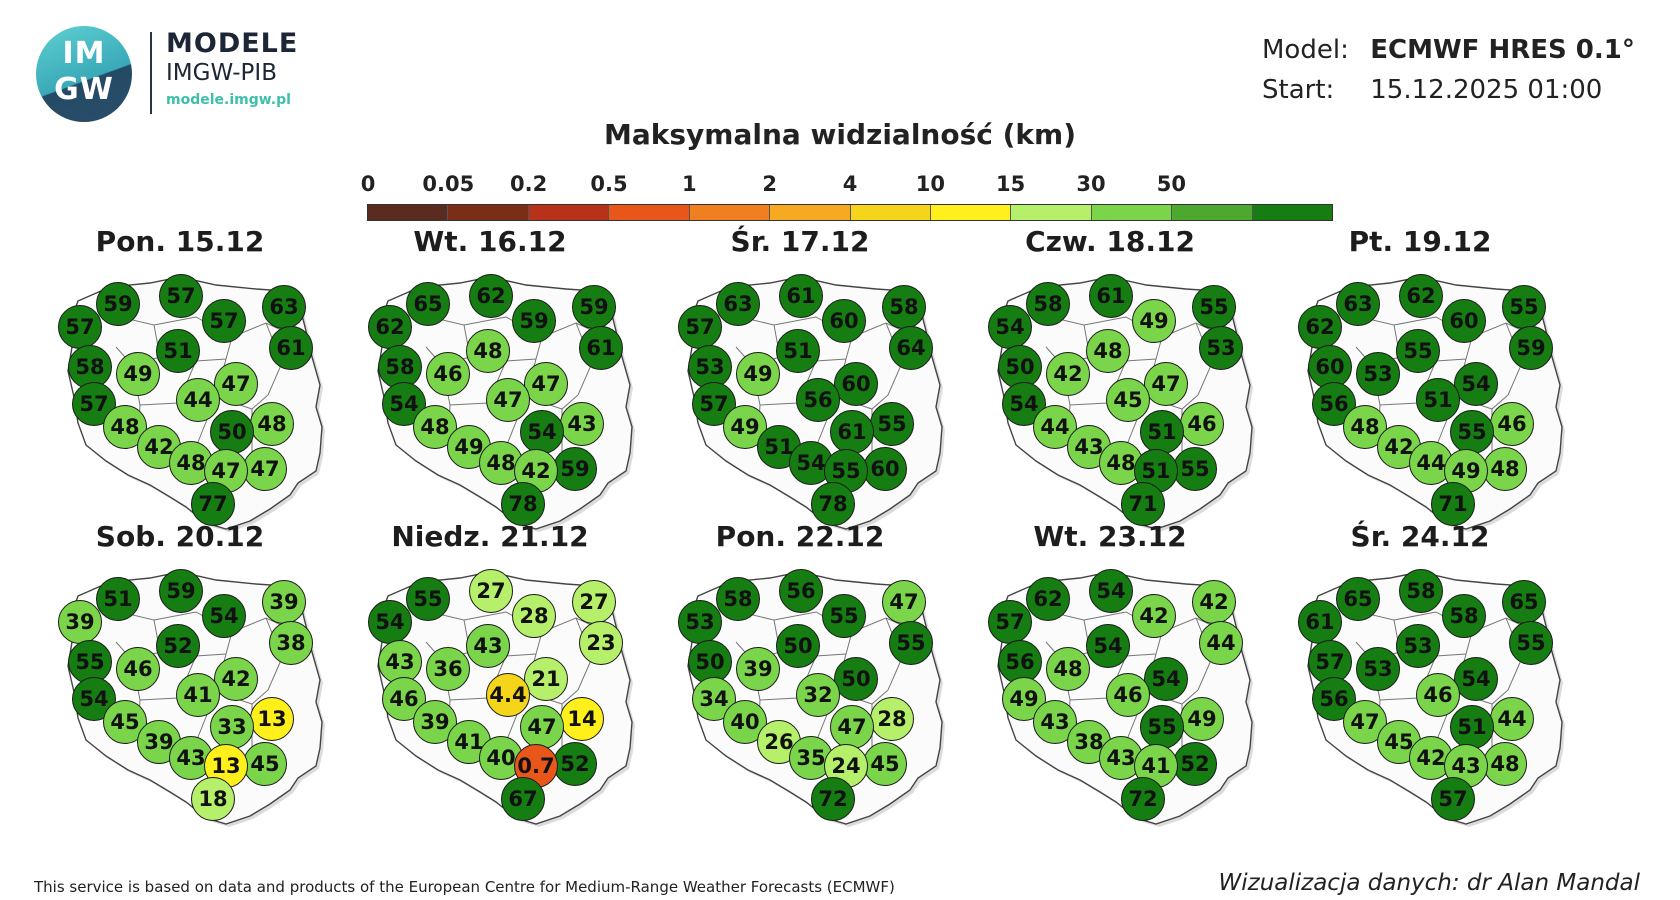 Image resolution: width=1680 pixels, height=900 pixels. I want to click on map-title: Maksymalna widzialność (km), so click(839, 134).